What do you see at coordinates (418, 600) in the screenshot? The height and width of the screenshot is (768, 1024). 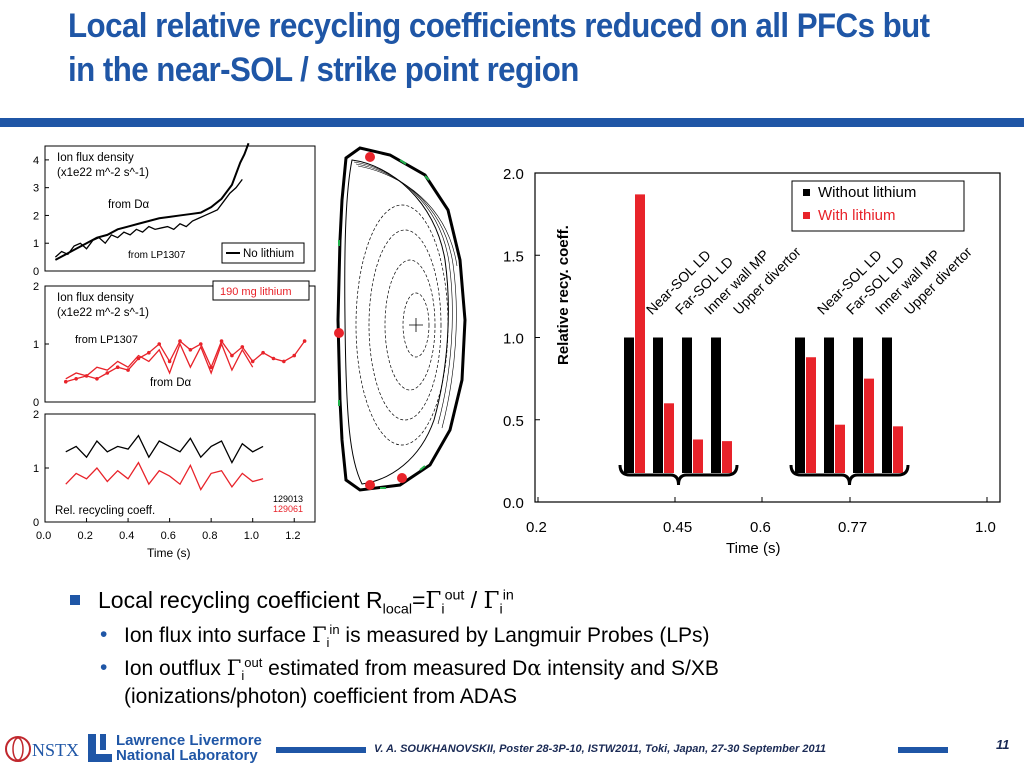 I see `equals-sign: =` at bounding box center [418, 600].